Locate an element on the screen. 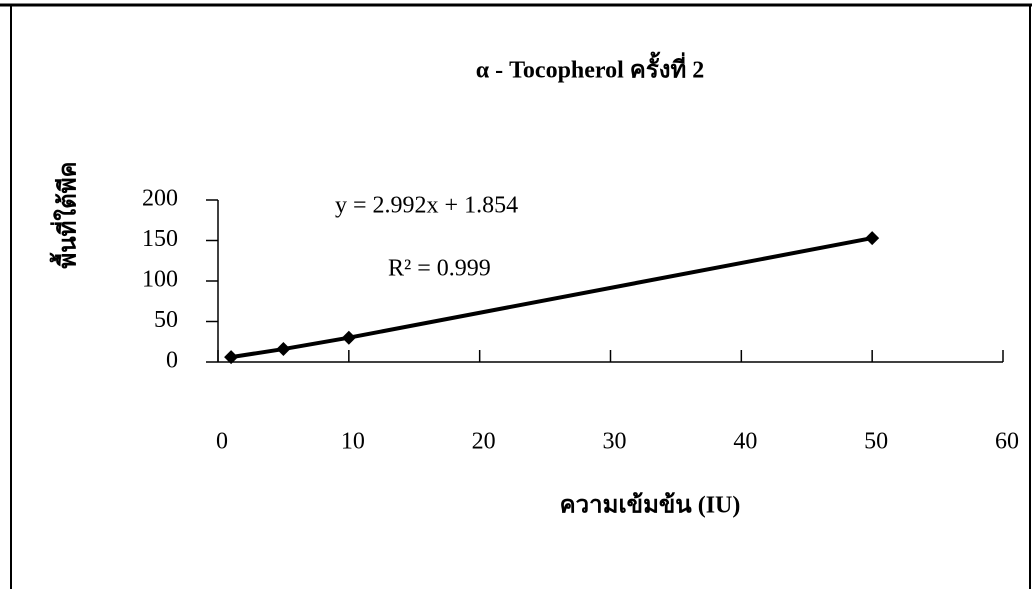 Image resolution: width=1032 pixels, height=589 pixels. y-tick-label: 150 is located at coordinates (160, 239).